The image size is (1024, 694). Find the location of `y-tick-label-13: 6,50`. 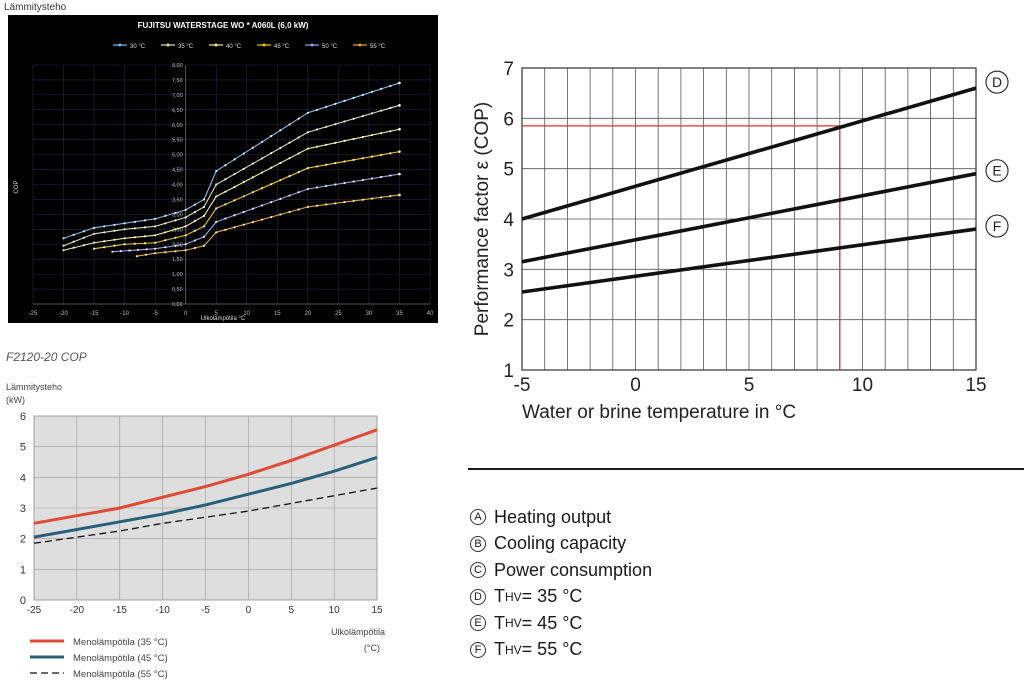

y-tick-label-13: 6,50 is located at coordinates (177, 111).